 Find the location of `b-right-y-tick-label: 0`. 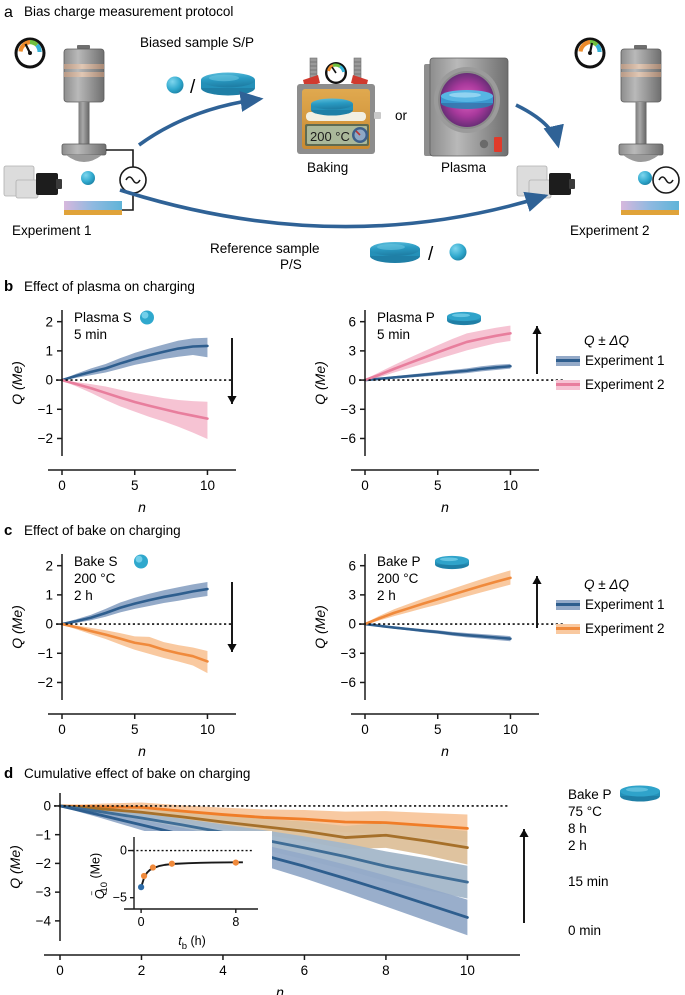

b-right-y-tick-label: 0 is located at coordinates (352, 380).